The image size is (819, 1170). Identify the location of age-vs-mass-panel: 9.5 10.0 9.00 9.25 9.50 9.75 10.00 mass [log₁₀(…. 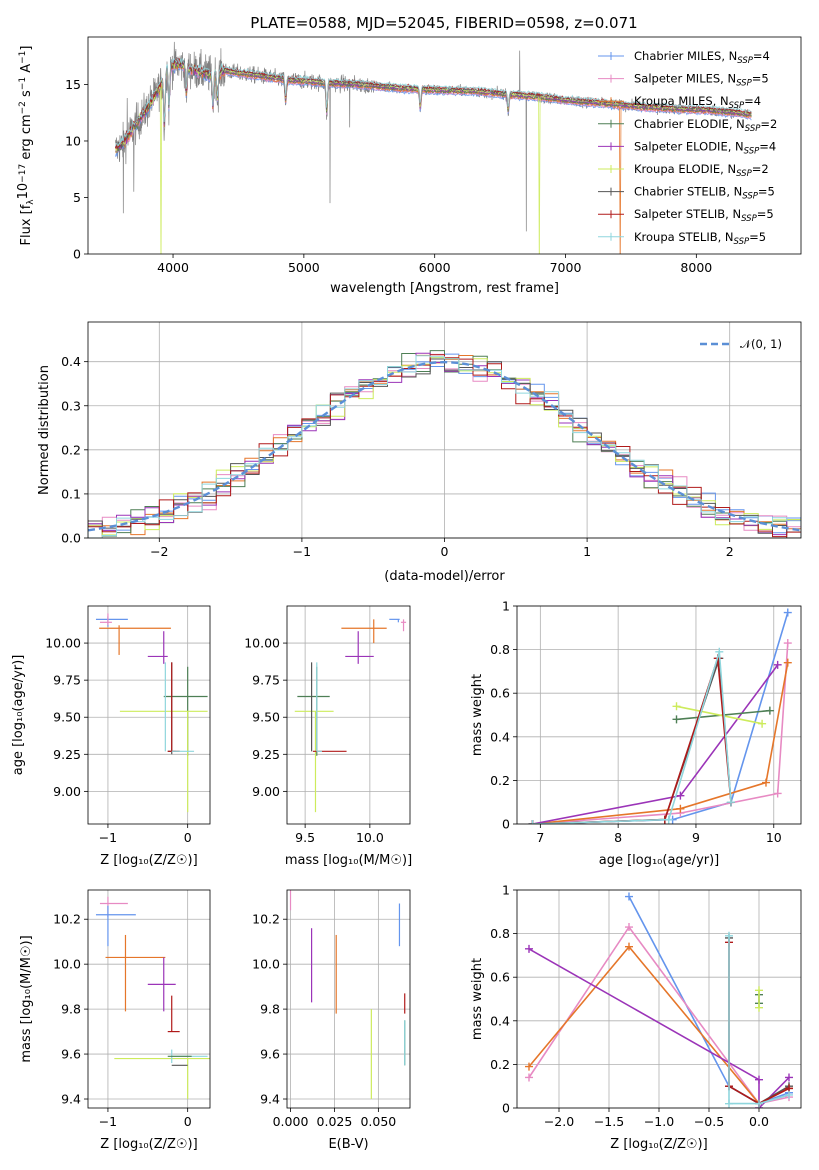
(328, 736).